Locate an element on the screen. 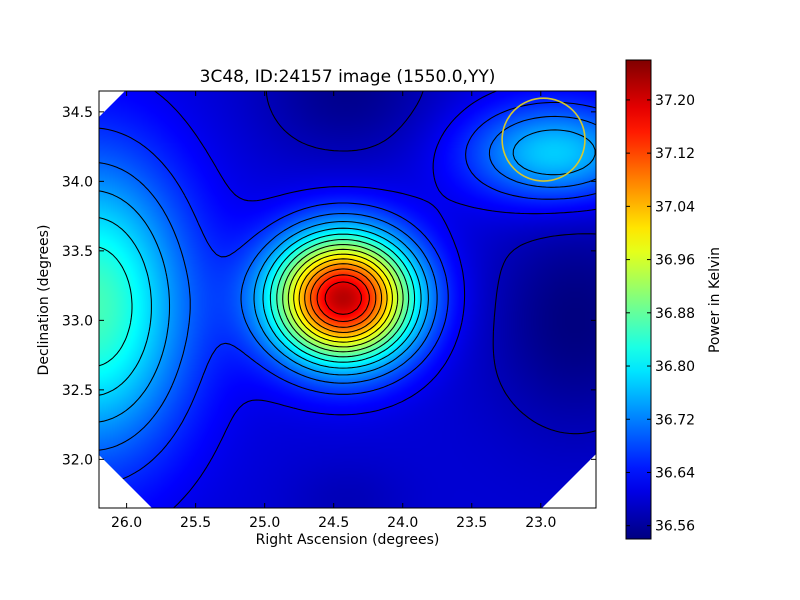  colorbar-tick-label: 36.96 is located at coordinates (675, 261).